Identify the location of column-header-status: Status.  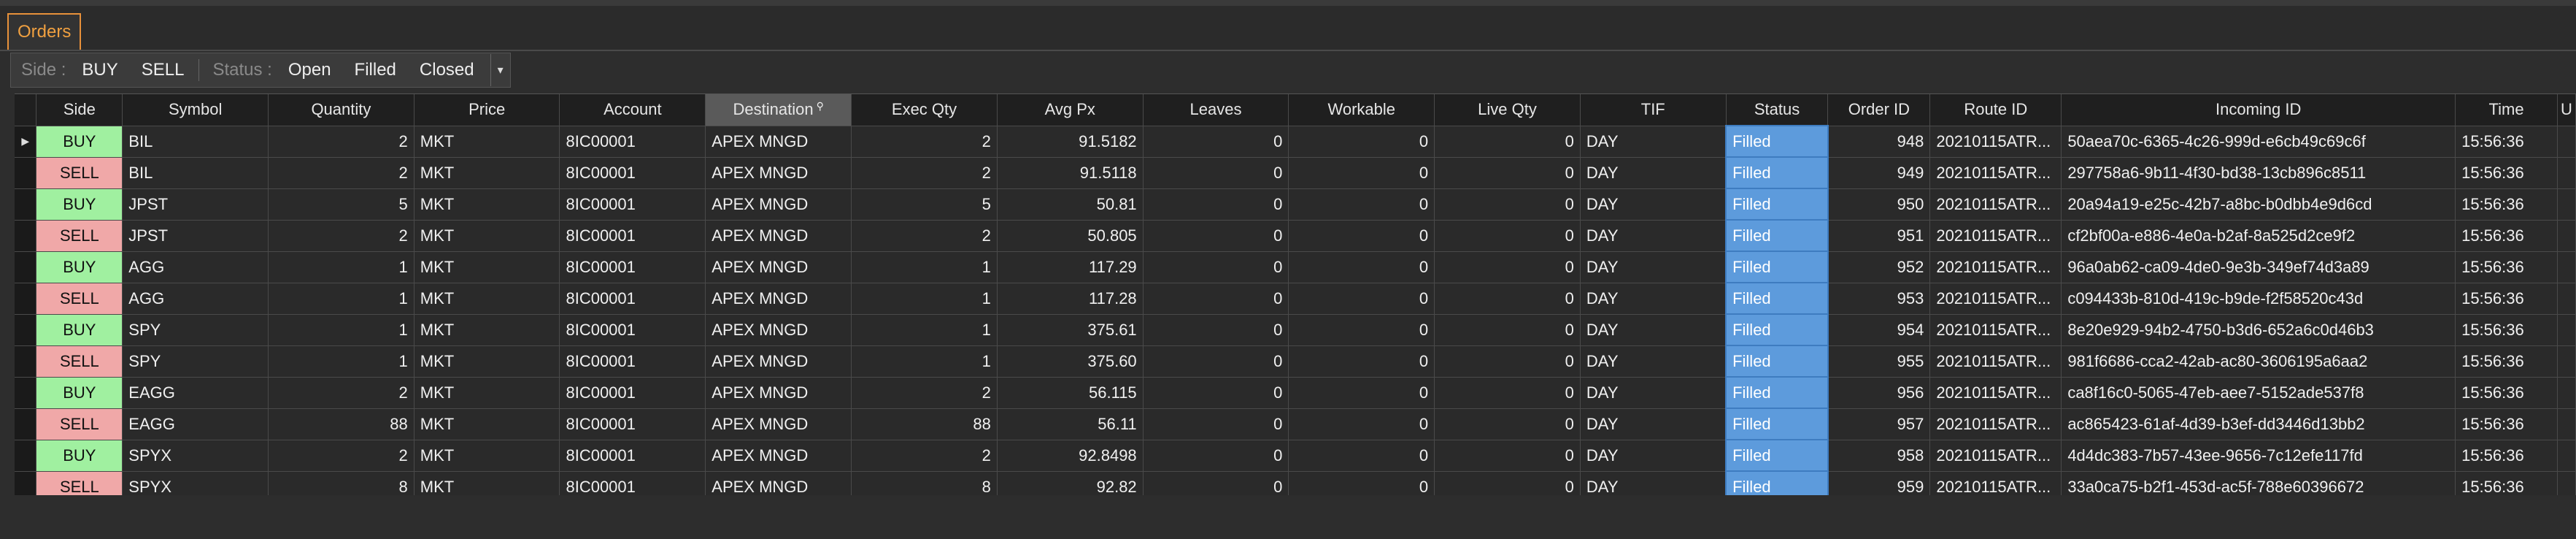
(1778, 110).